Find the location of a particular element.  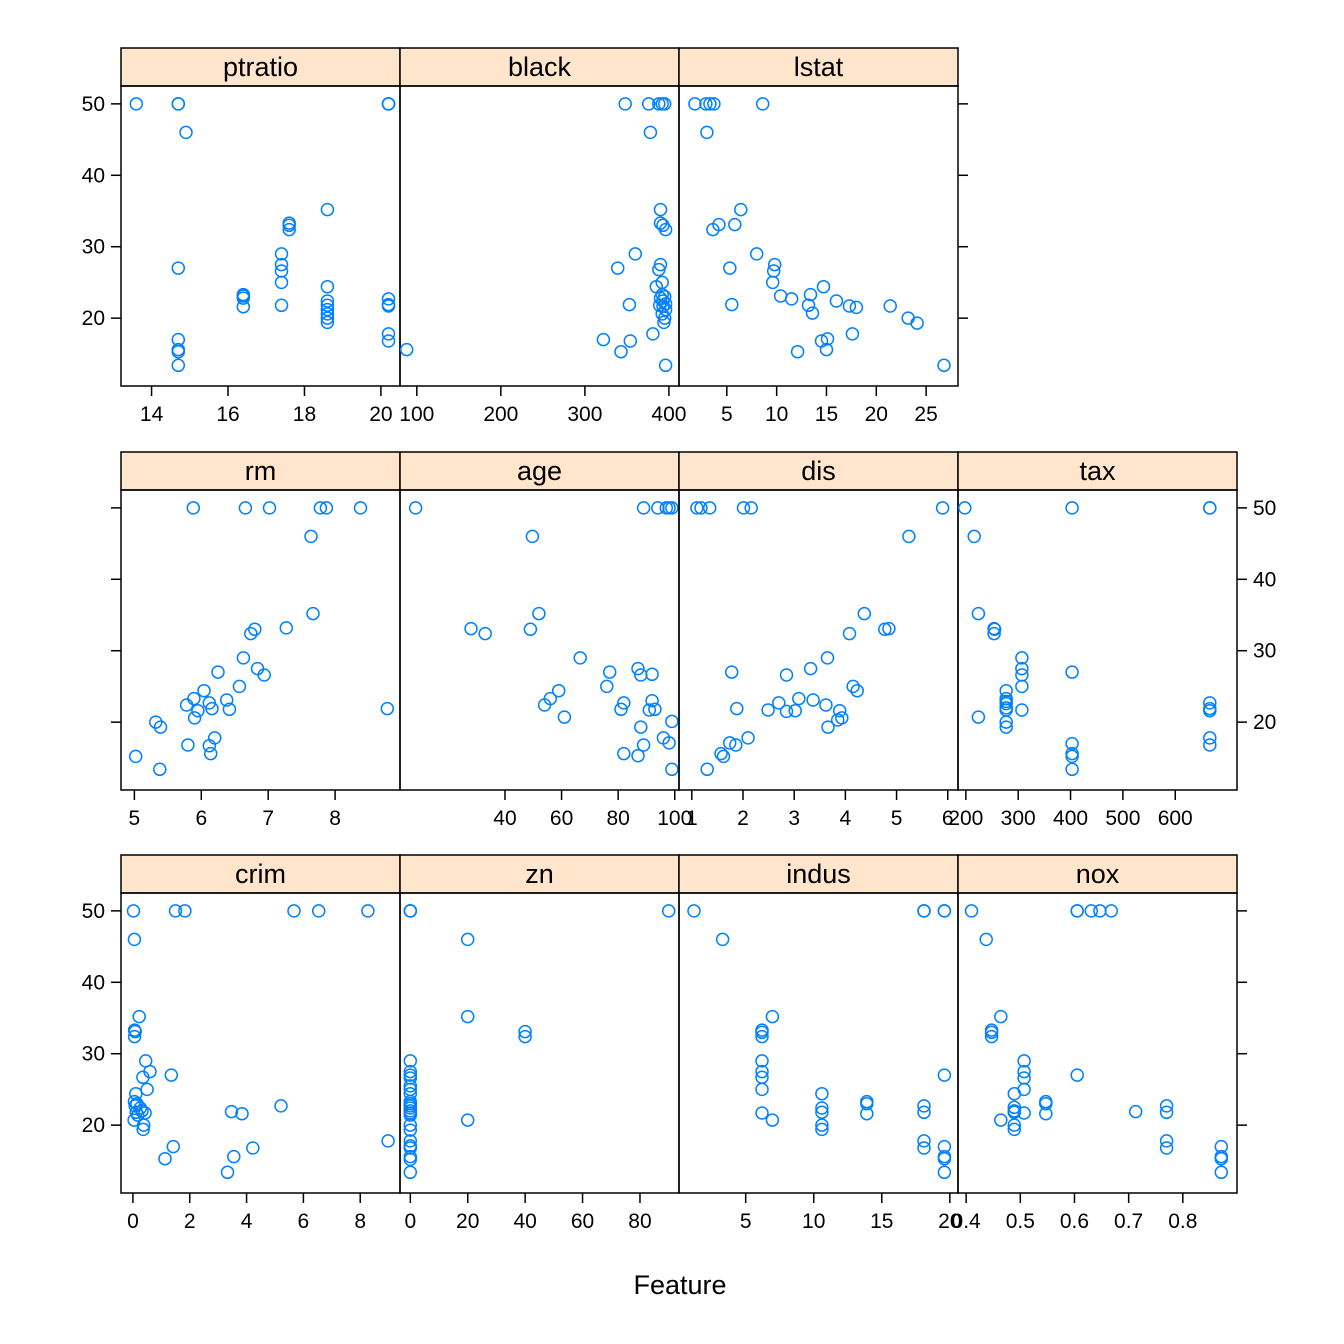

x-tick-label-indus-1: 10 is located at coordinates (813, 1221).